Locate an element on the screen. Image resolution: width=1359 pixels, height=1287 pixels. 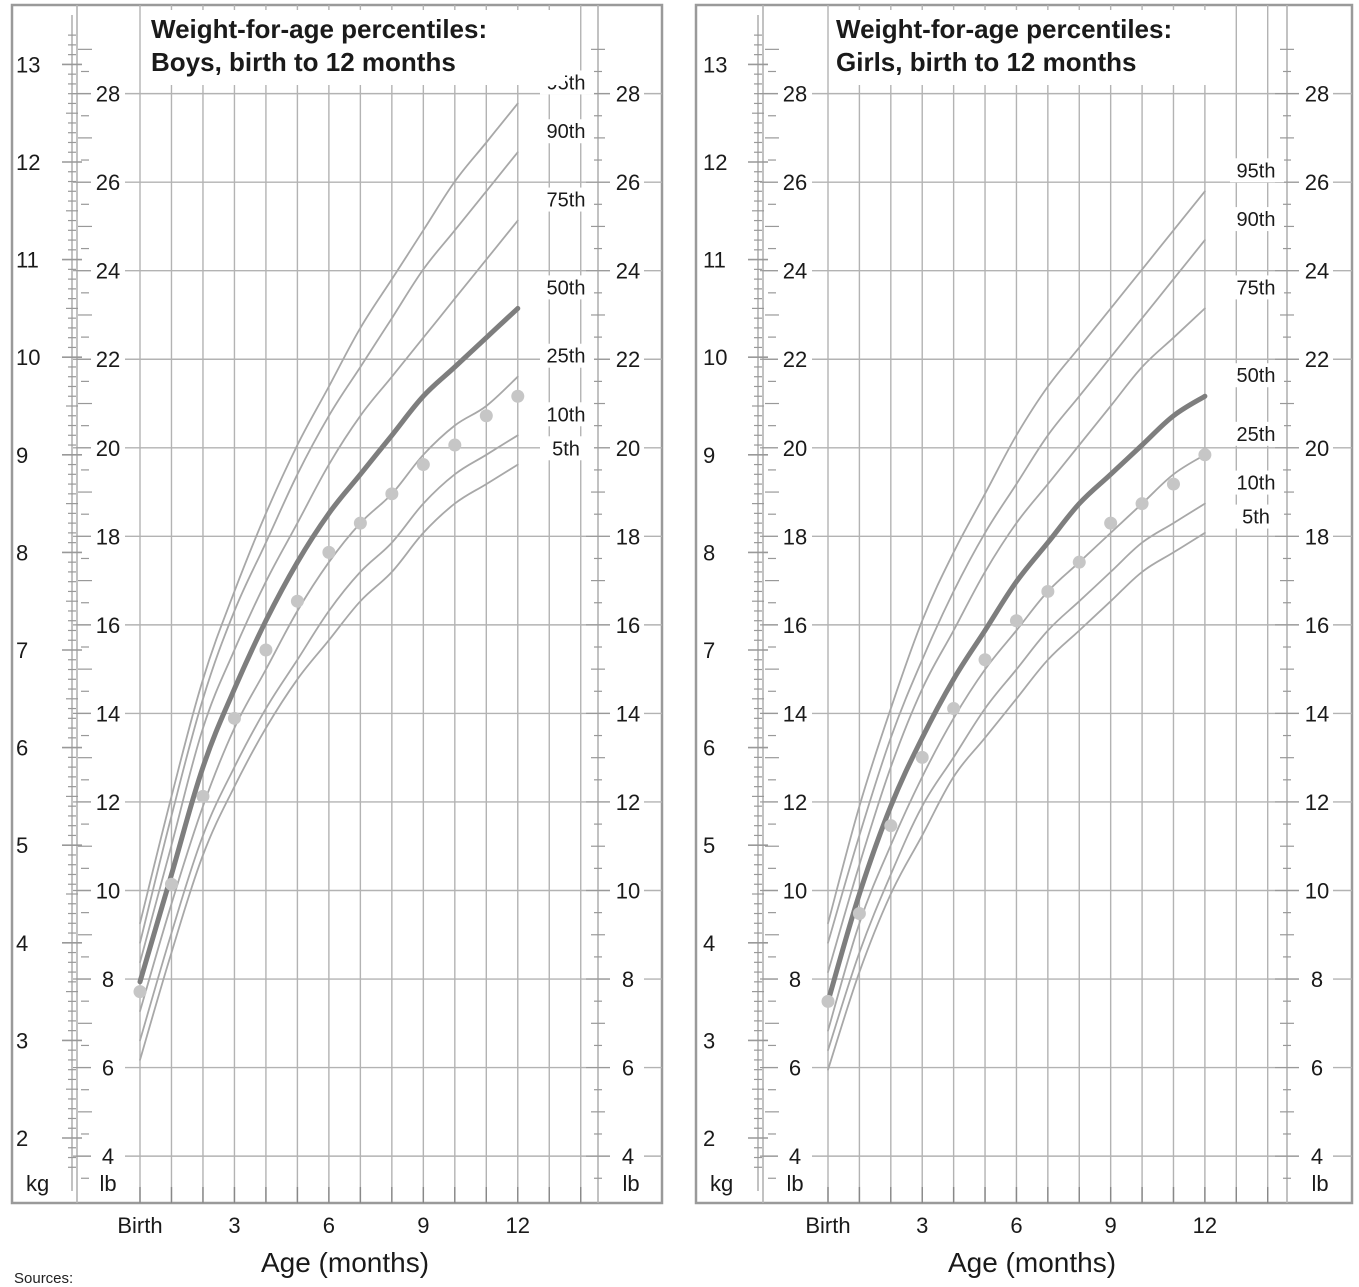
kg-tick-label: 6 is located at coordinates (709, 748).